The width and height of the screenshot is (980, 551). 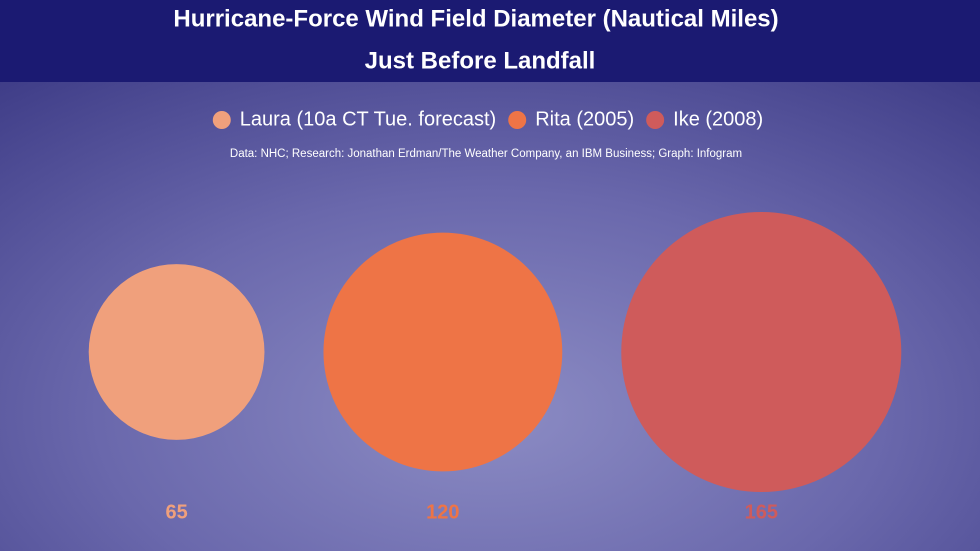 What do you see at coordinates (442, 512) in the screenshot?
I see `value-label: 120` at bounding box center [442, 512].